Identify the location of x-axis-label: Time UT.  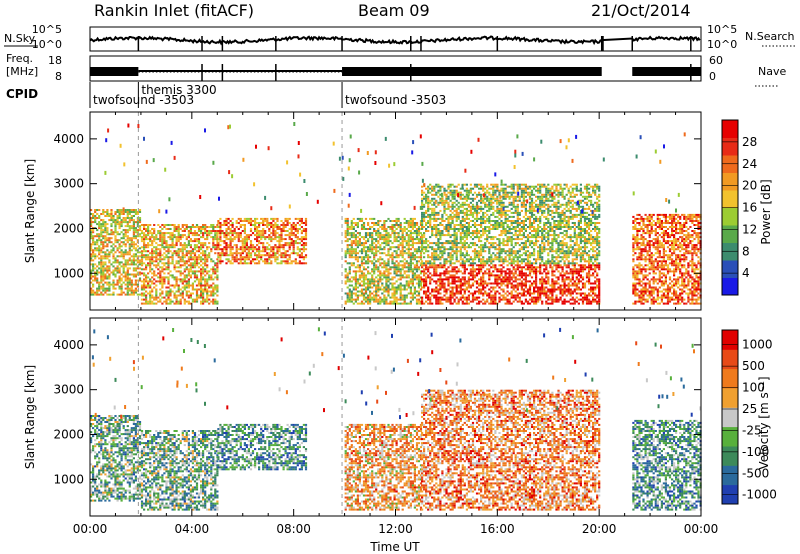
(394, 547).